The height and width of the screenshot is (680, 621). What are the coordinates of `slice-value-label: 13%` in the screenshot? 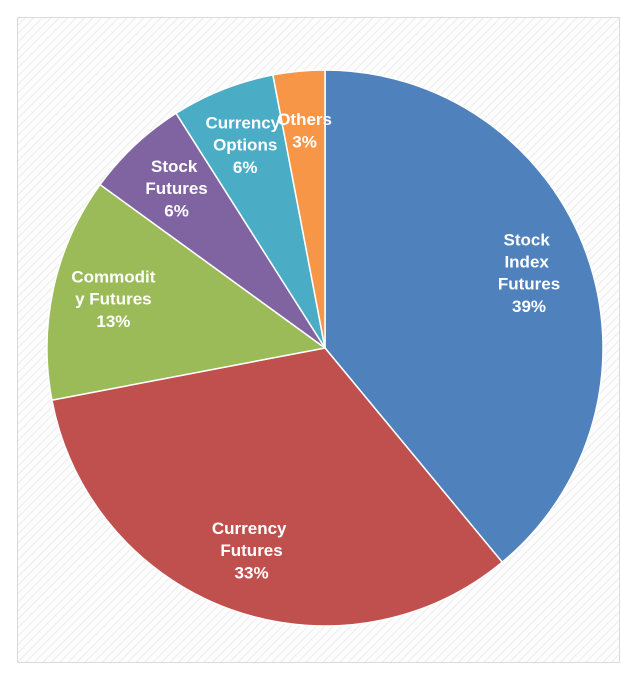 It's located at (113, 321).